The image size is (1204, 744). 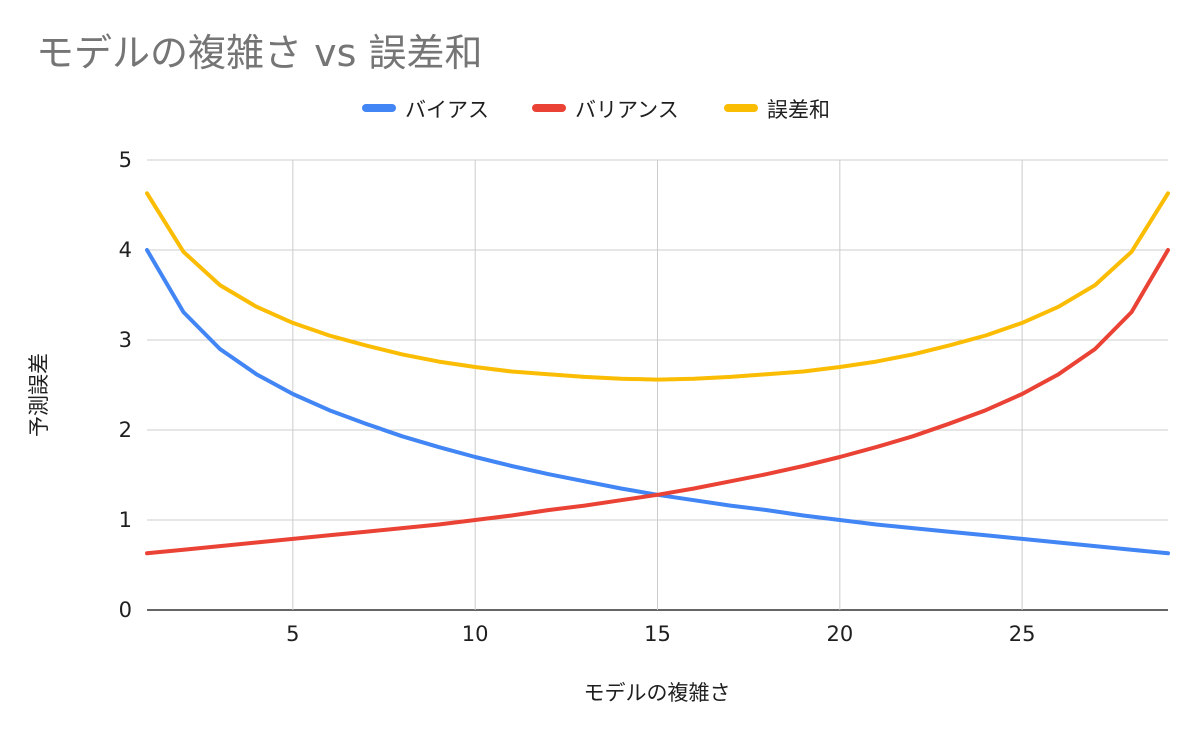 What do you see at coordinates (125, 340) in the screenshot?
I see `y-tick-label-3: 3` at bounding box center [125, 340].